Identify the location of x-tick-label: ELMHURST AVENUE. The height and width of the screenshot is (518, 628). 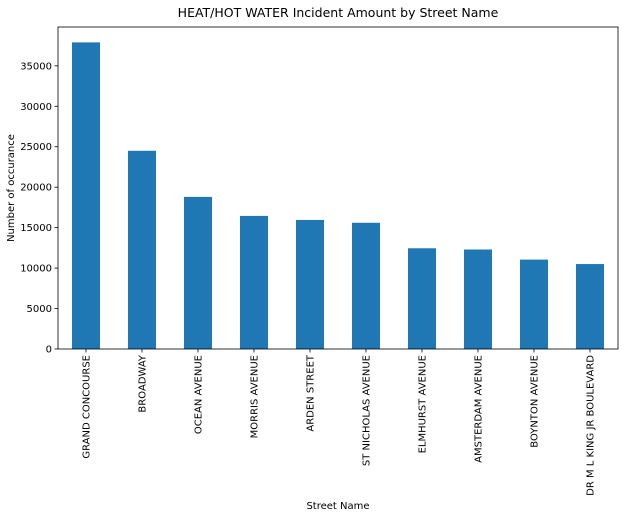
(423, 404).